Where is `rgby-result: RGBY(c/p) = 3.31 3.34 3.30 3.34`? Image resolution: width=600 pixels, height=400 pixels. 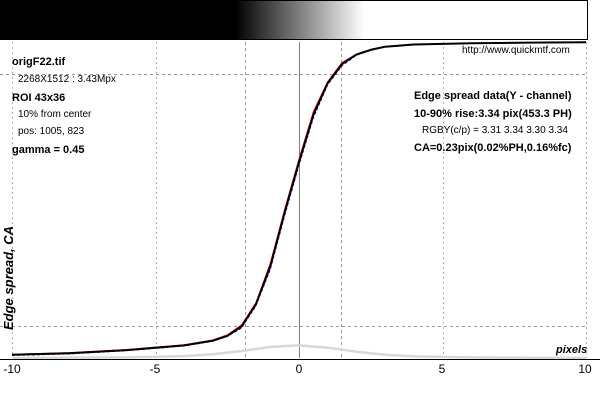 rgby-result: RGBY(c/p) = 3.31 3.34 3.30 3.34 is located at coordinates (495, 130).